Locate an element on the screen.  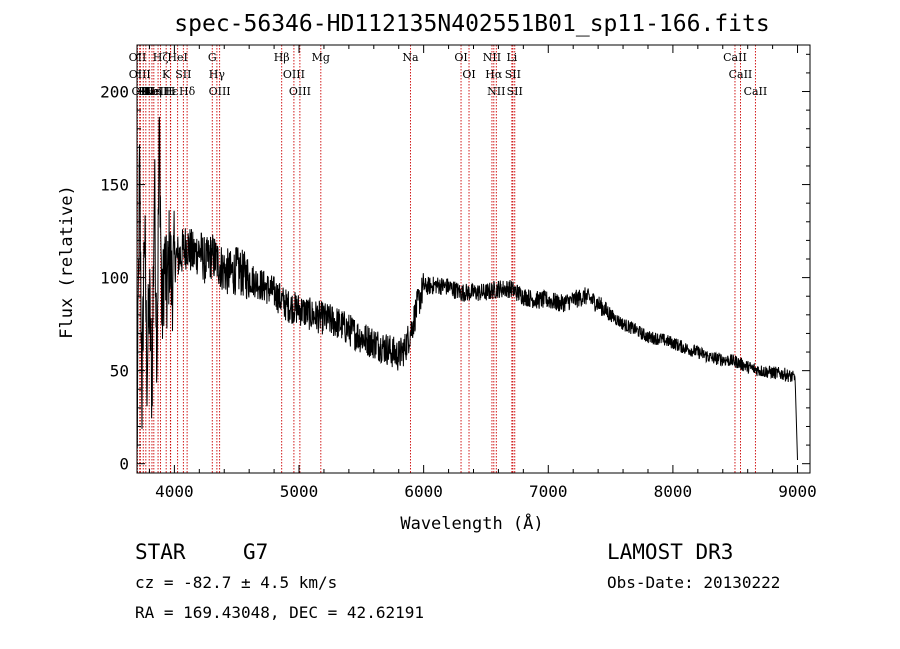
y-tick-label: 150 is located at coordinates (114, 185).